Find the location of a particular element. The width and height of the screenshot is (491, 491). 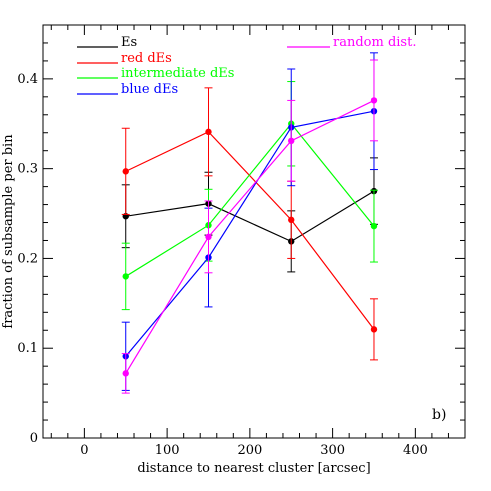

x-tick-label: 0 is located at coordinates (84, 450).